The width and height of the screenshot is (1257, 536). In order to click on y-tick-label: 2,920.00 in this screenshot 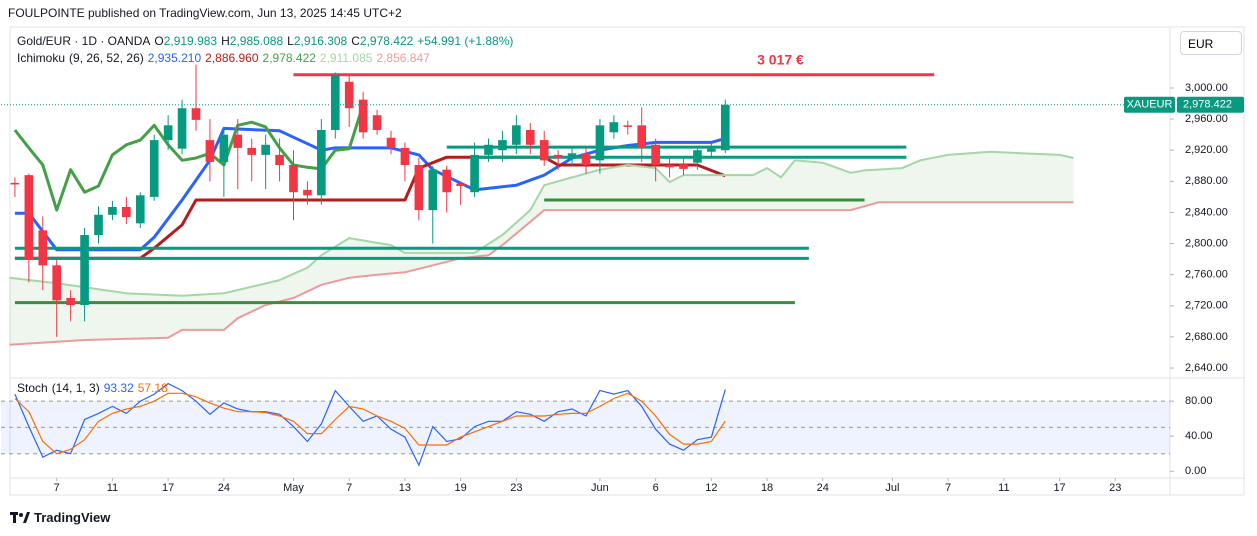, I will do `click(1206, 150)`.